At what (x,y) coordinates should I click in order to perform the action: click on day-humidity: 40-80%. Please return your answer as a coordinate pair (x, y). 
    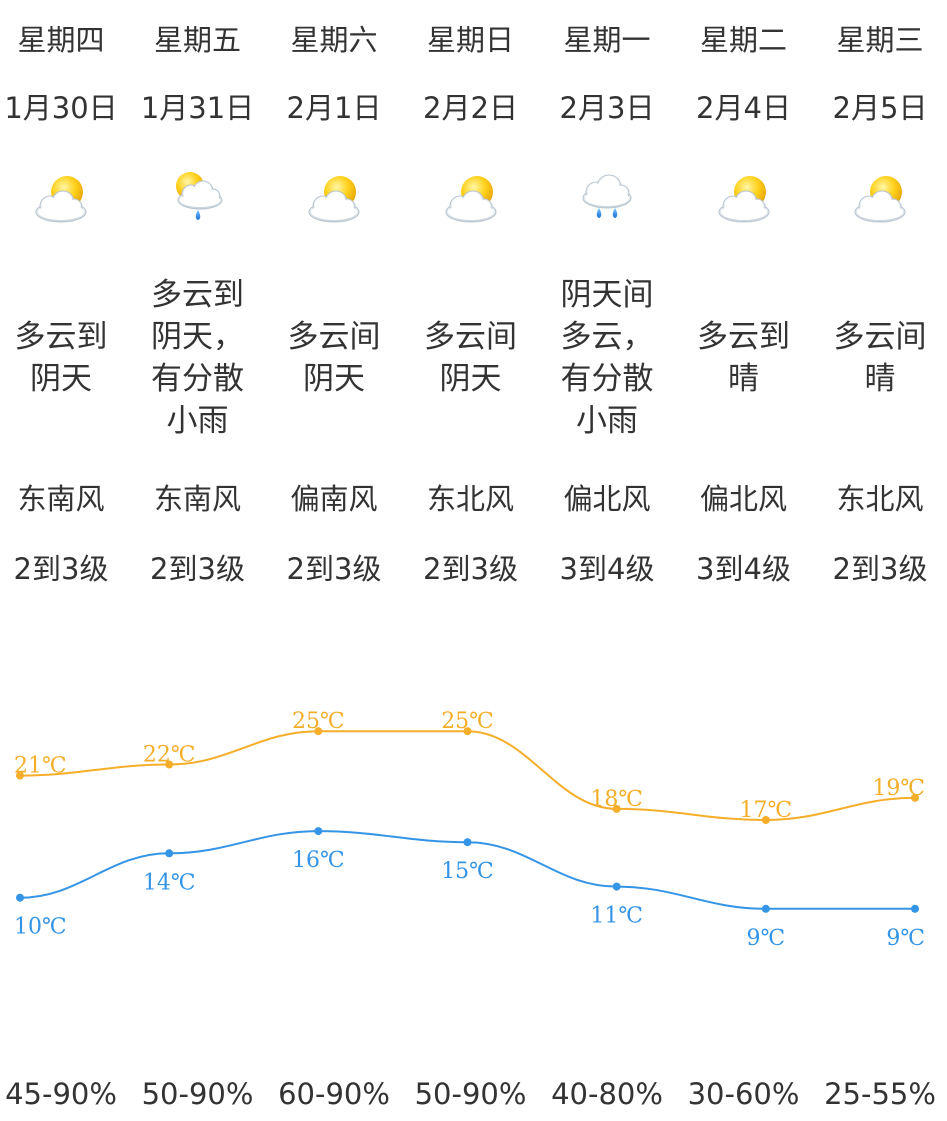
    Looking at the image, I should click on (607, 1094).